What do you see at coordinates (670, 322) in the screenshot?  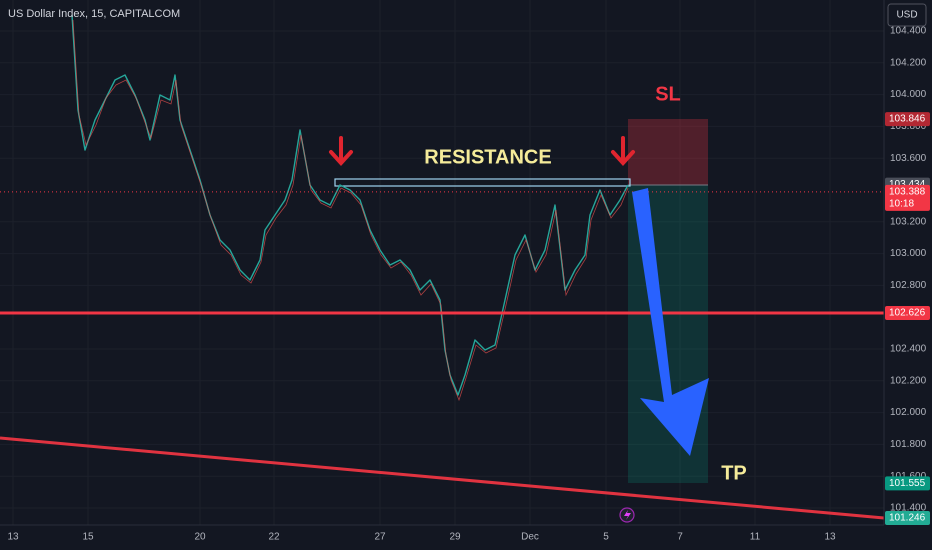 I see `forecast-arrow` at bounding box center [670, 322].